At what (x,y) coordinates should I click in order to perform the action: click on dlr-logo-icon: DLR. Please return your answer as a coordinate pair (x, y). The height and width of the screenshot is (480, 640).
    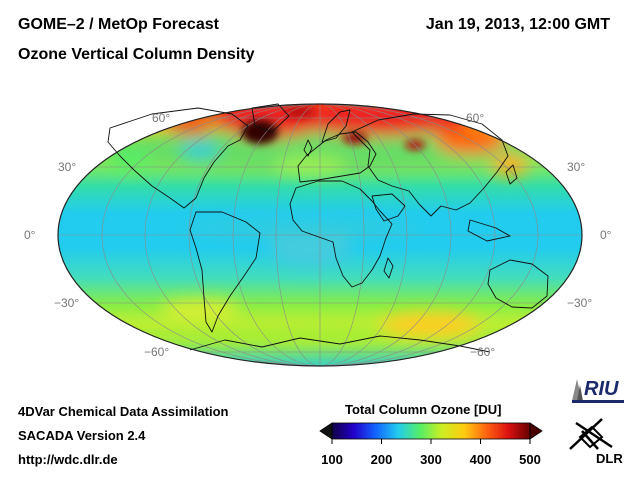
    Looking at the image, I should click on (596, 442).